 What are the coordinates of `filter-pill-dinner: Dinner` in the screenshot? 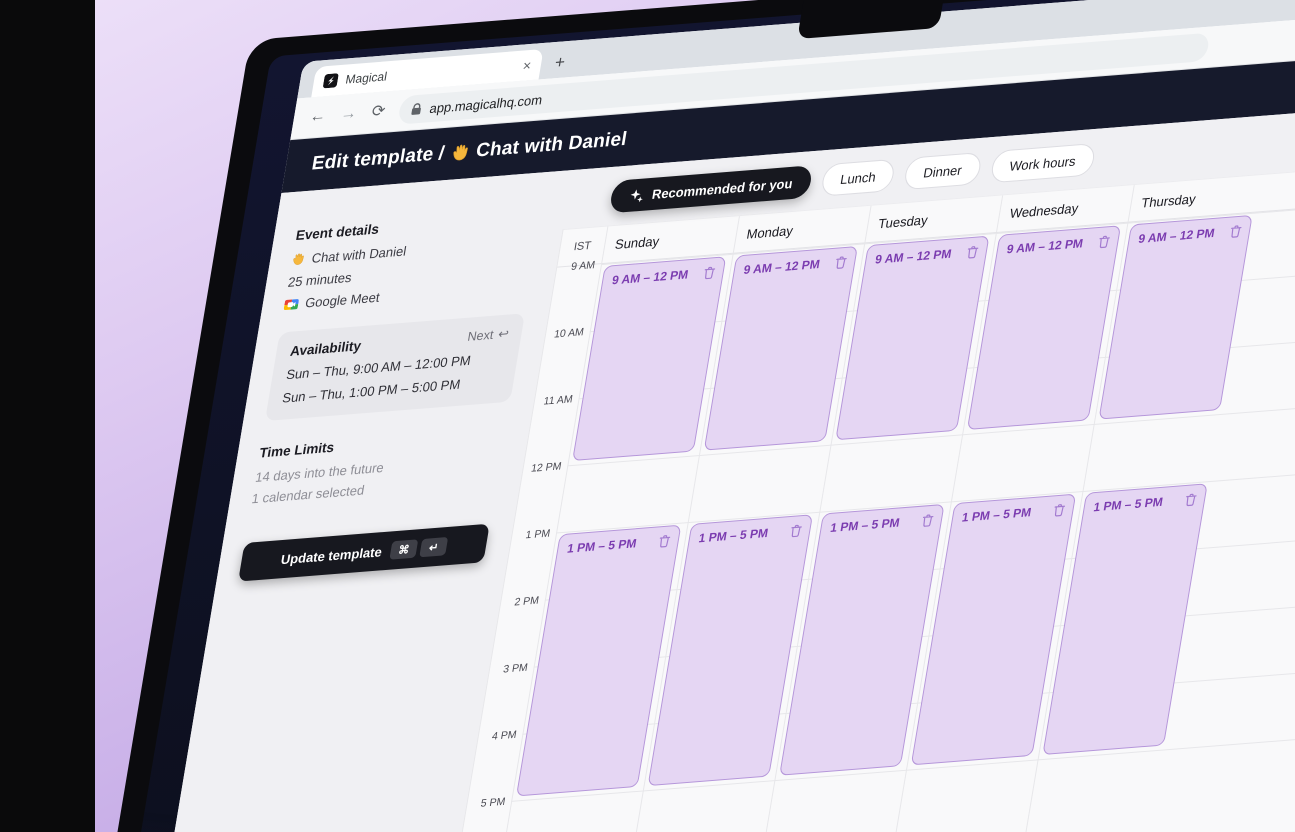 It's located at (942, 171).